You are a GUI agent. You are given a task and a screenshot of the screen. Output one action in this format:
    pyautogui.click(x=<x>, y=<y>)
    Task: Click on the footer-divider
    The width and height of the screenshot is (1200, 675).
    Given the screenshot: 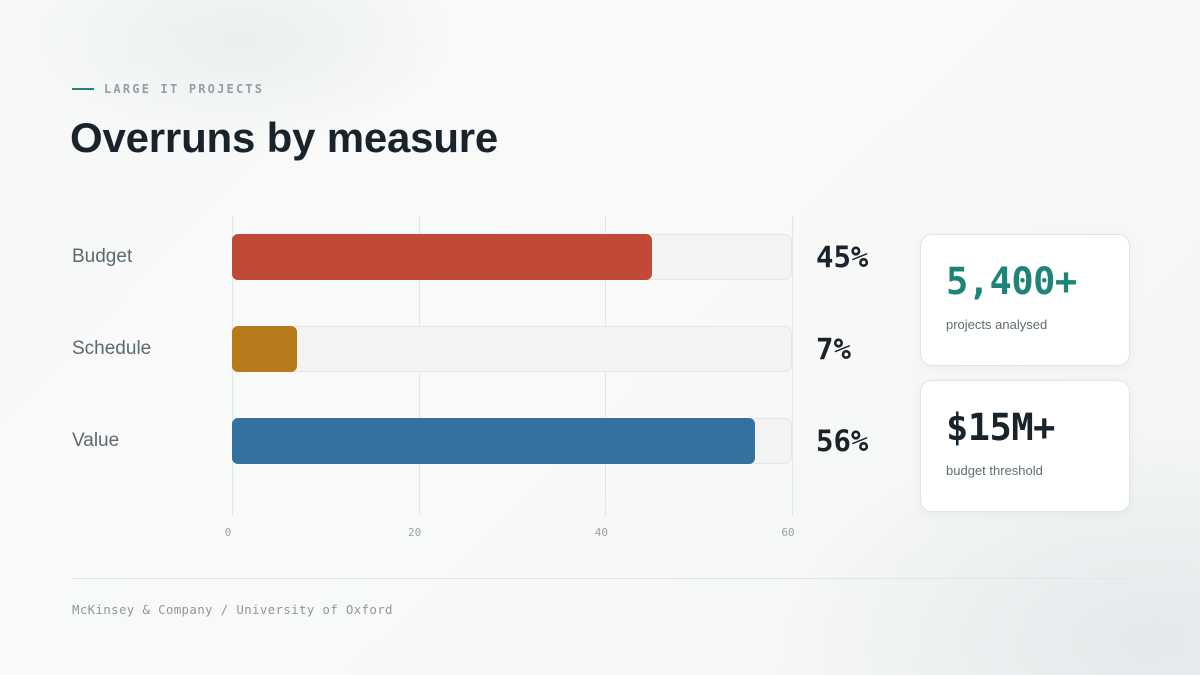 What is the action you would take?
    pyautogui.click(x=600, y=578)
    